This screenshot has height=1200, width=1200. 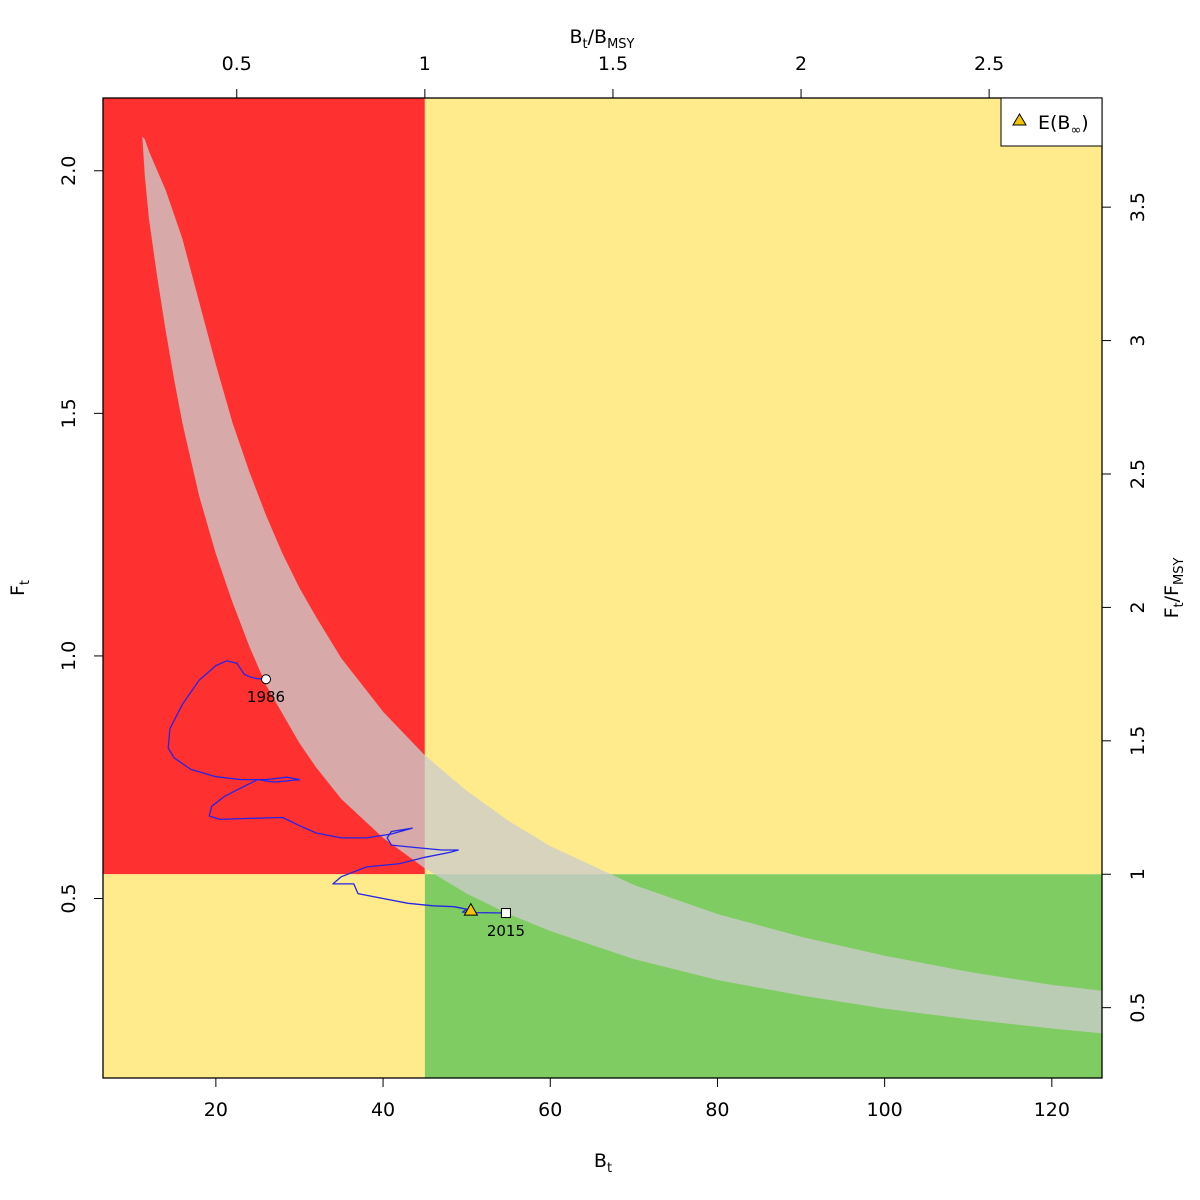 I want to click on legend-triangle-marker, so click(x=1019, y=119).